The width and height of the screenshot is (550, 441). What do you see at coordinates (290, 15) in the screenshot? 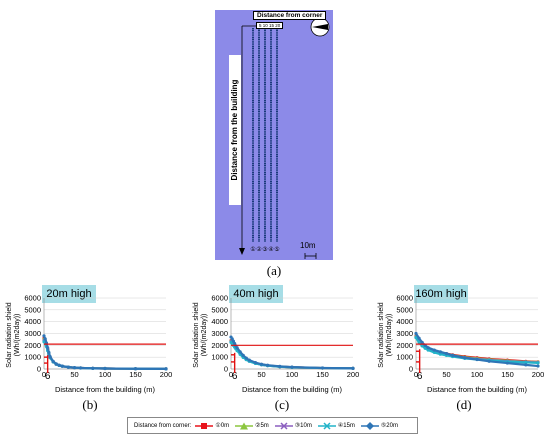
I see `corner-label: Distance from corner` at bounding box center [290, 15].